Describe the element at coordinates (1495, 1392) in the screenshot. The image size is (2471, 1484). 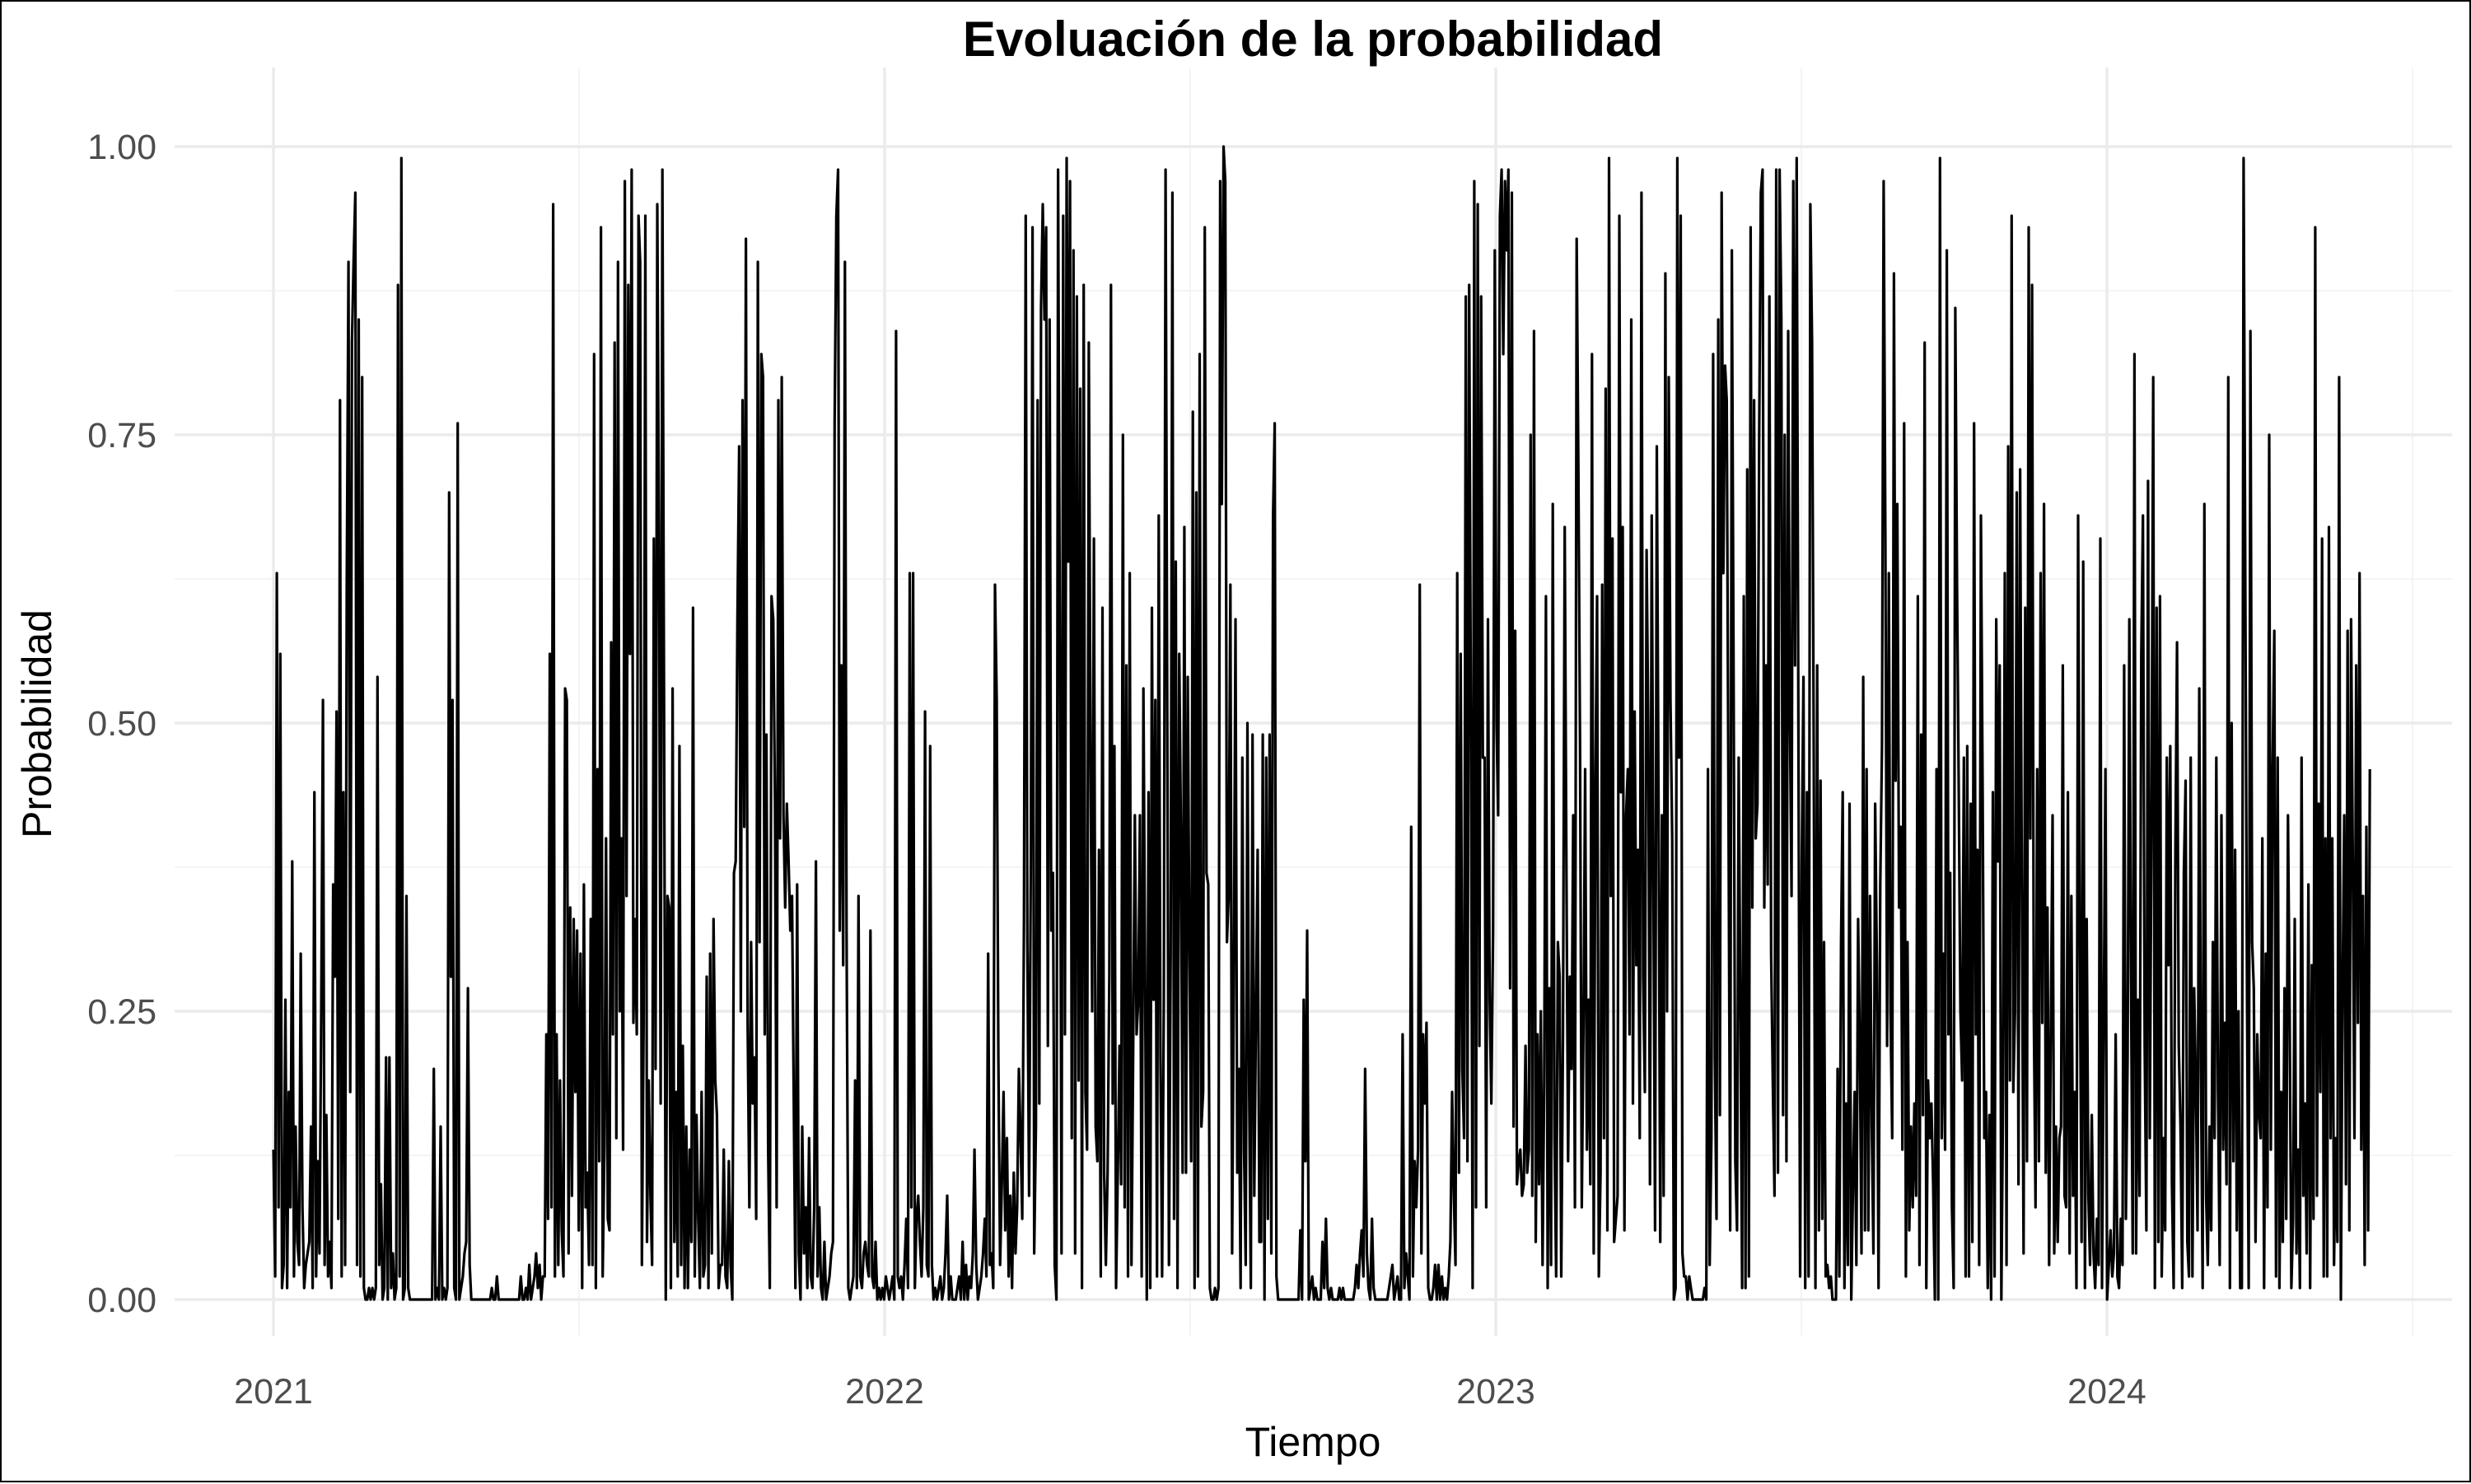
I see `x-tick-label: 2023` at that location.